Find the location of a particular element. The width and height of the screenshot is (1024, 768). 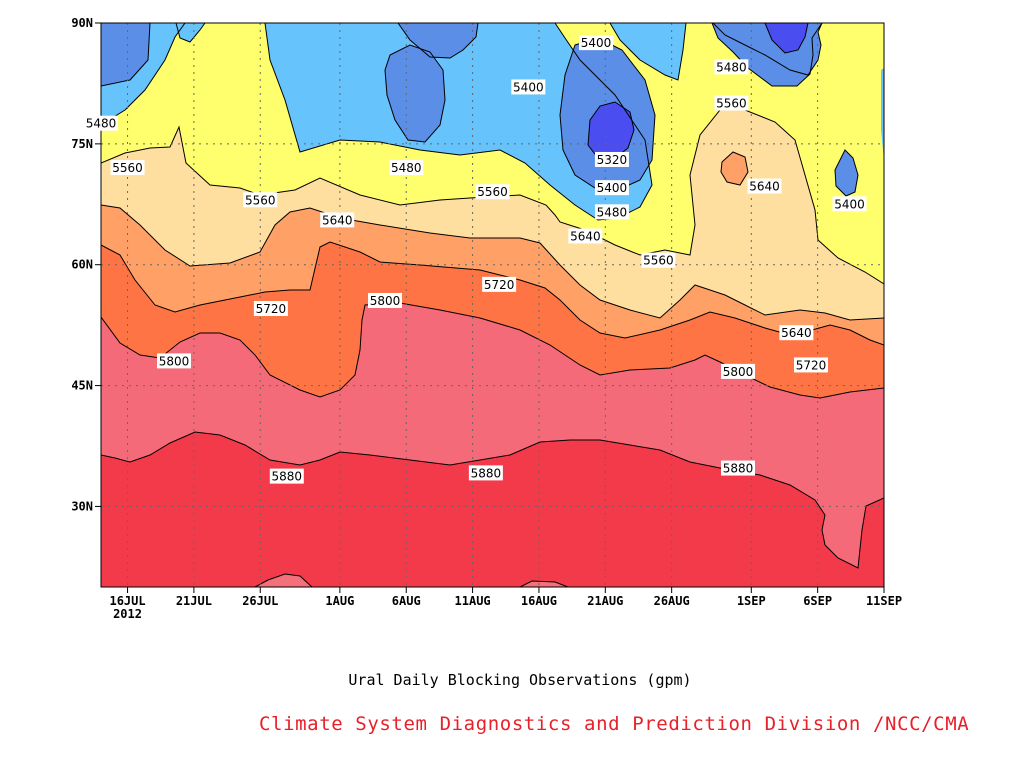

x-tick-label: 1AUG is located at coordinates (339, 601).